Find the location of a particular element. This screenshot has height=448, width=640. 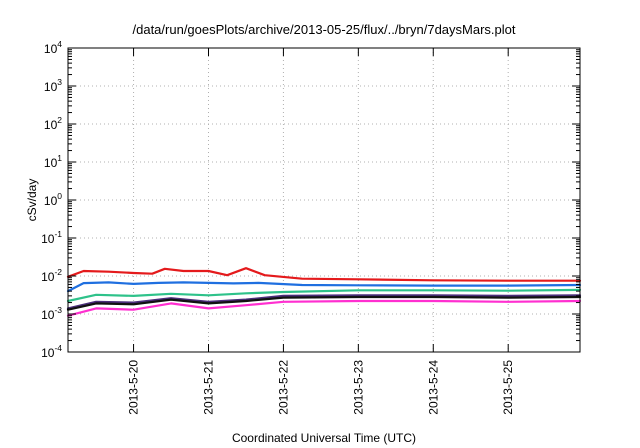

y-tick-label: 10⁻⁴ is located at coordinates (51, 351).